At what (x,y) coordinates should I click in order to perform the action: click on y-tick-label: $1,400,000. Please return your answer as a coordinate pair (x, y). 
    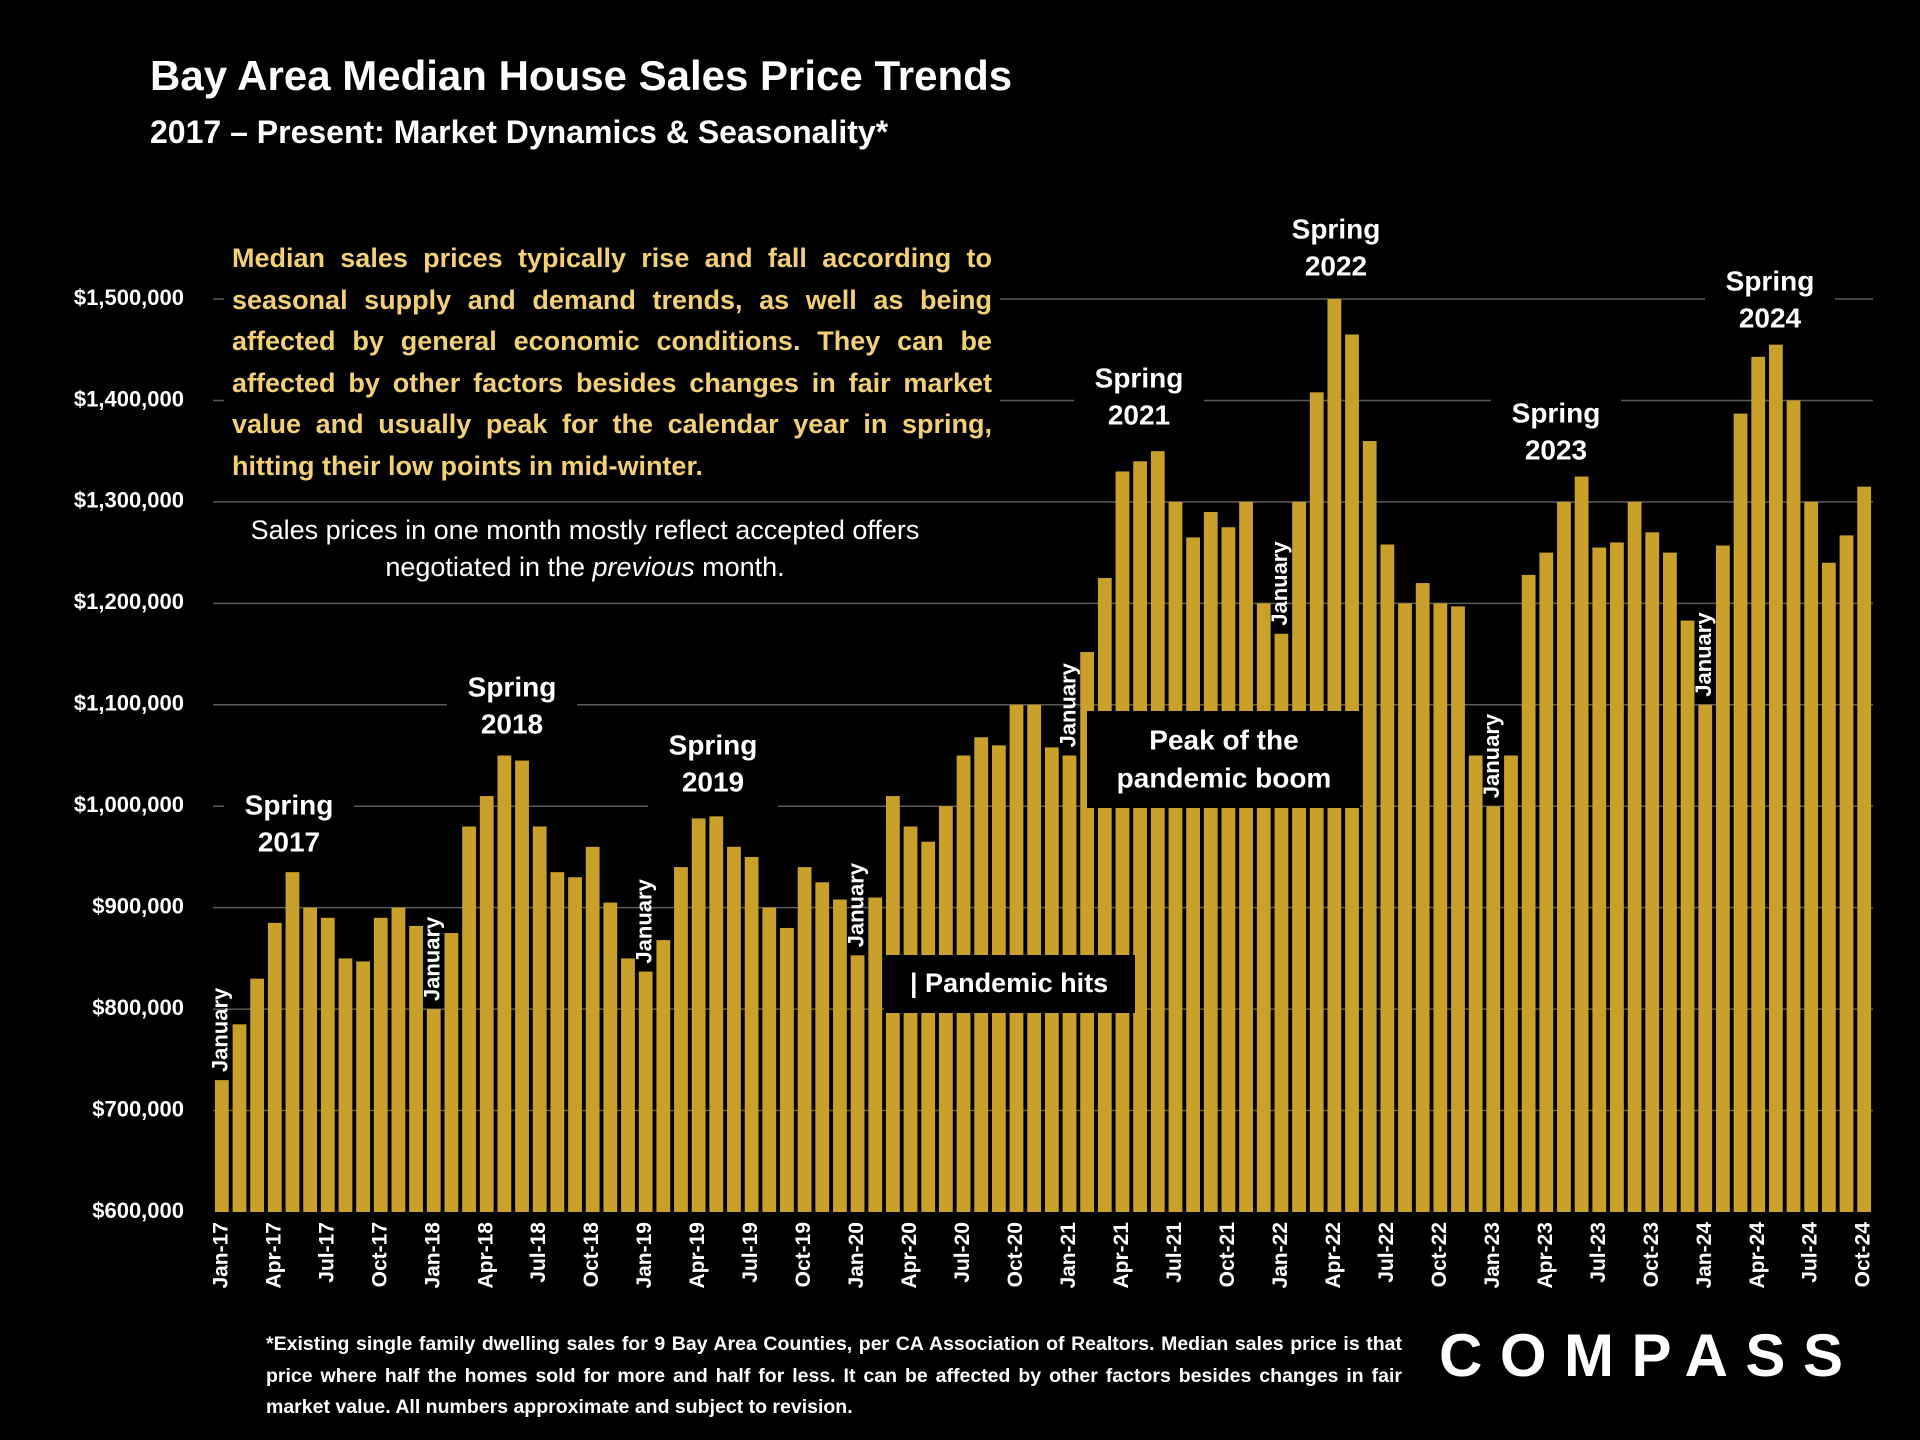
    Looking at the image, I should click on (129, 398).